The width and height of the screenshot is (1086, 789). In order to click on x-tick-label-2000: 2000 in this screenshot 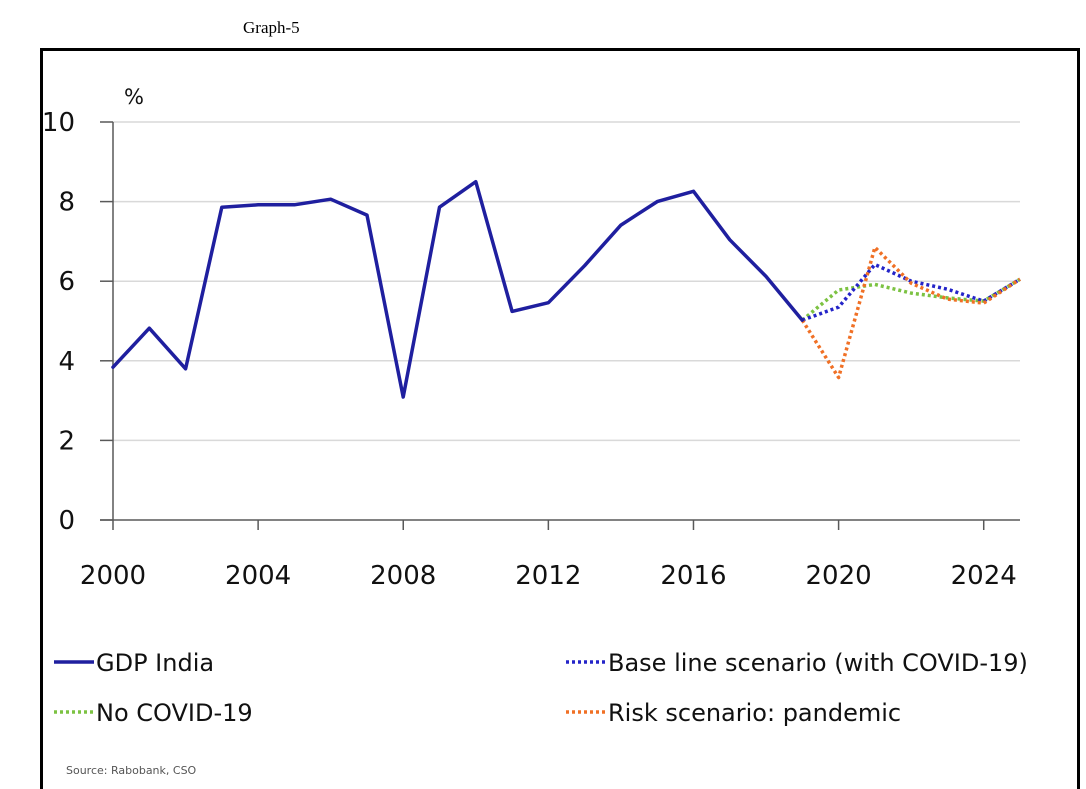, I will do `click(113, 576)`.